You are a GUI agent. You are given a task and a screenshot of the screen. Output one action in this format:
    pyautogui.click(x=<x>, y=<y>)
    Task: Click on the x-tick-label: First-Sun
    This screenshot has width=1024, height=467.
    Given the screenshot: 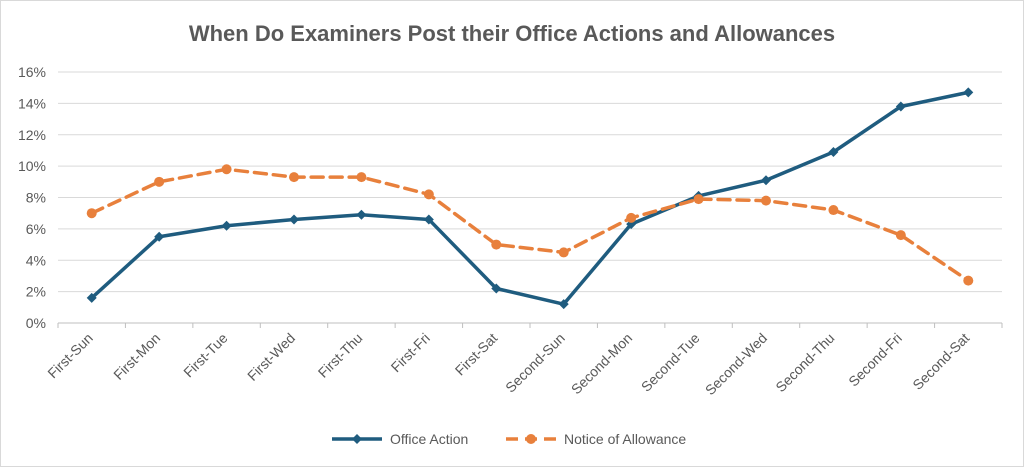 What is the action you would take?
    pyautogui.click(x=69, y=355)
    